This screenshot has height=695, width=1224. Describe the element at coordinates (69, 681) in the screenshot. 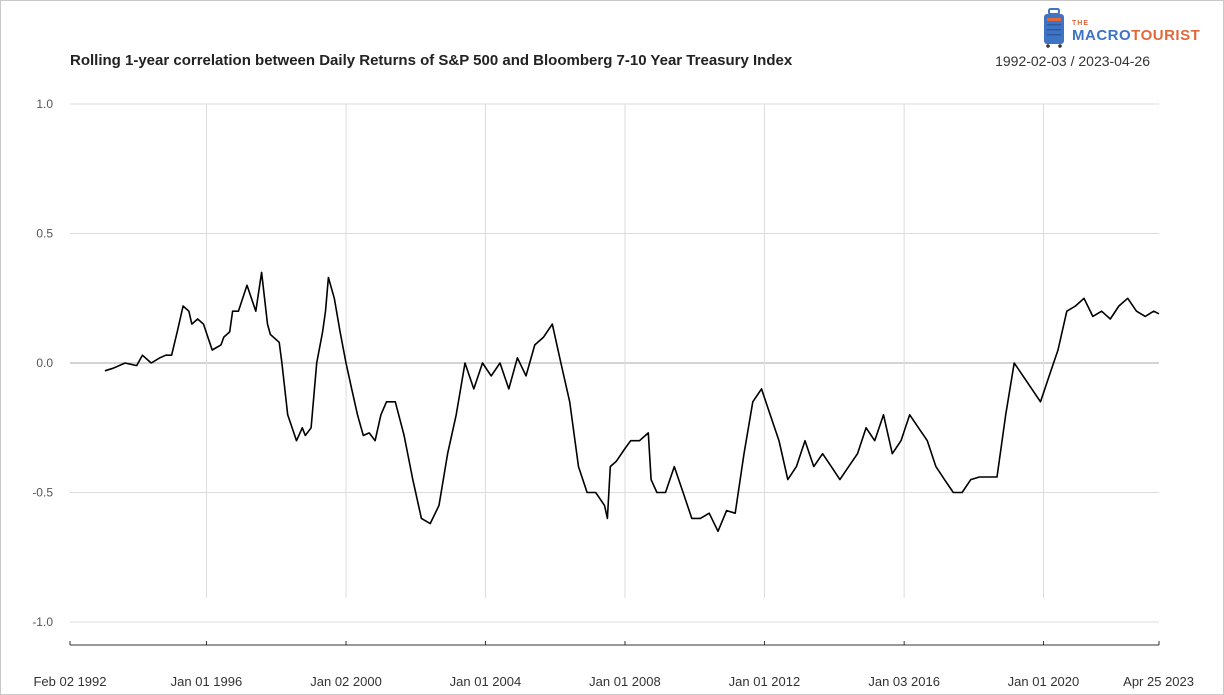

I see `x-tick-label: Feb 02 1992` at that location.